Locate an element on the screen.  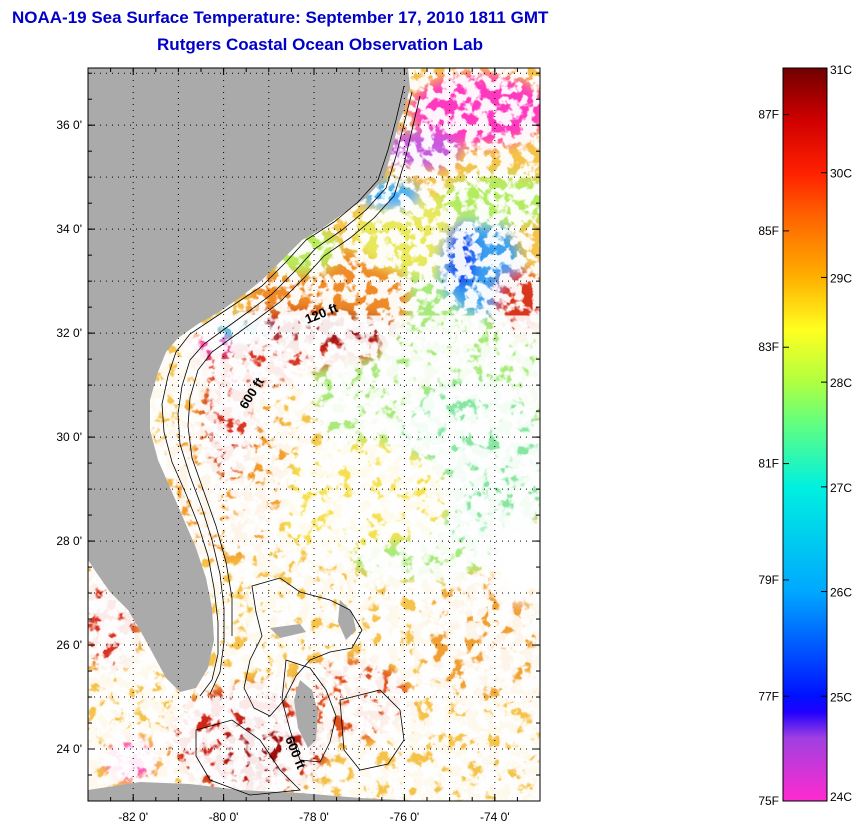
fahrenheit-label: 83F is located at coordinates (768, 347).